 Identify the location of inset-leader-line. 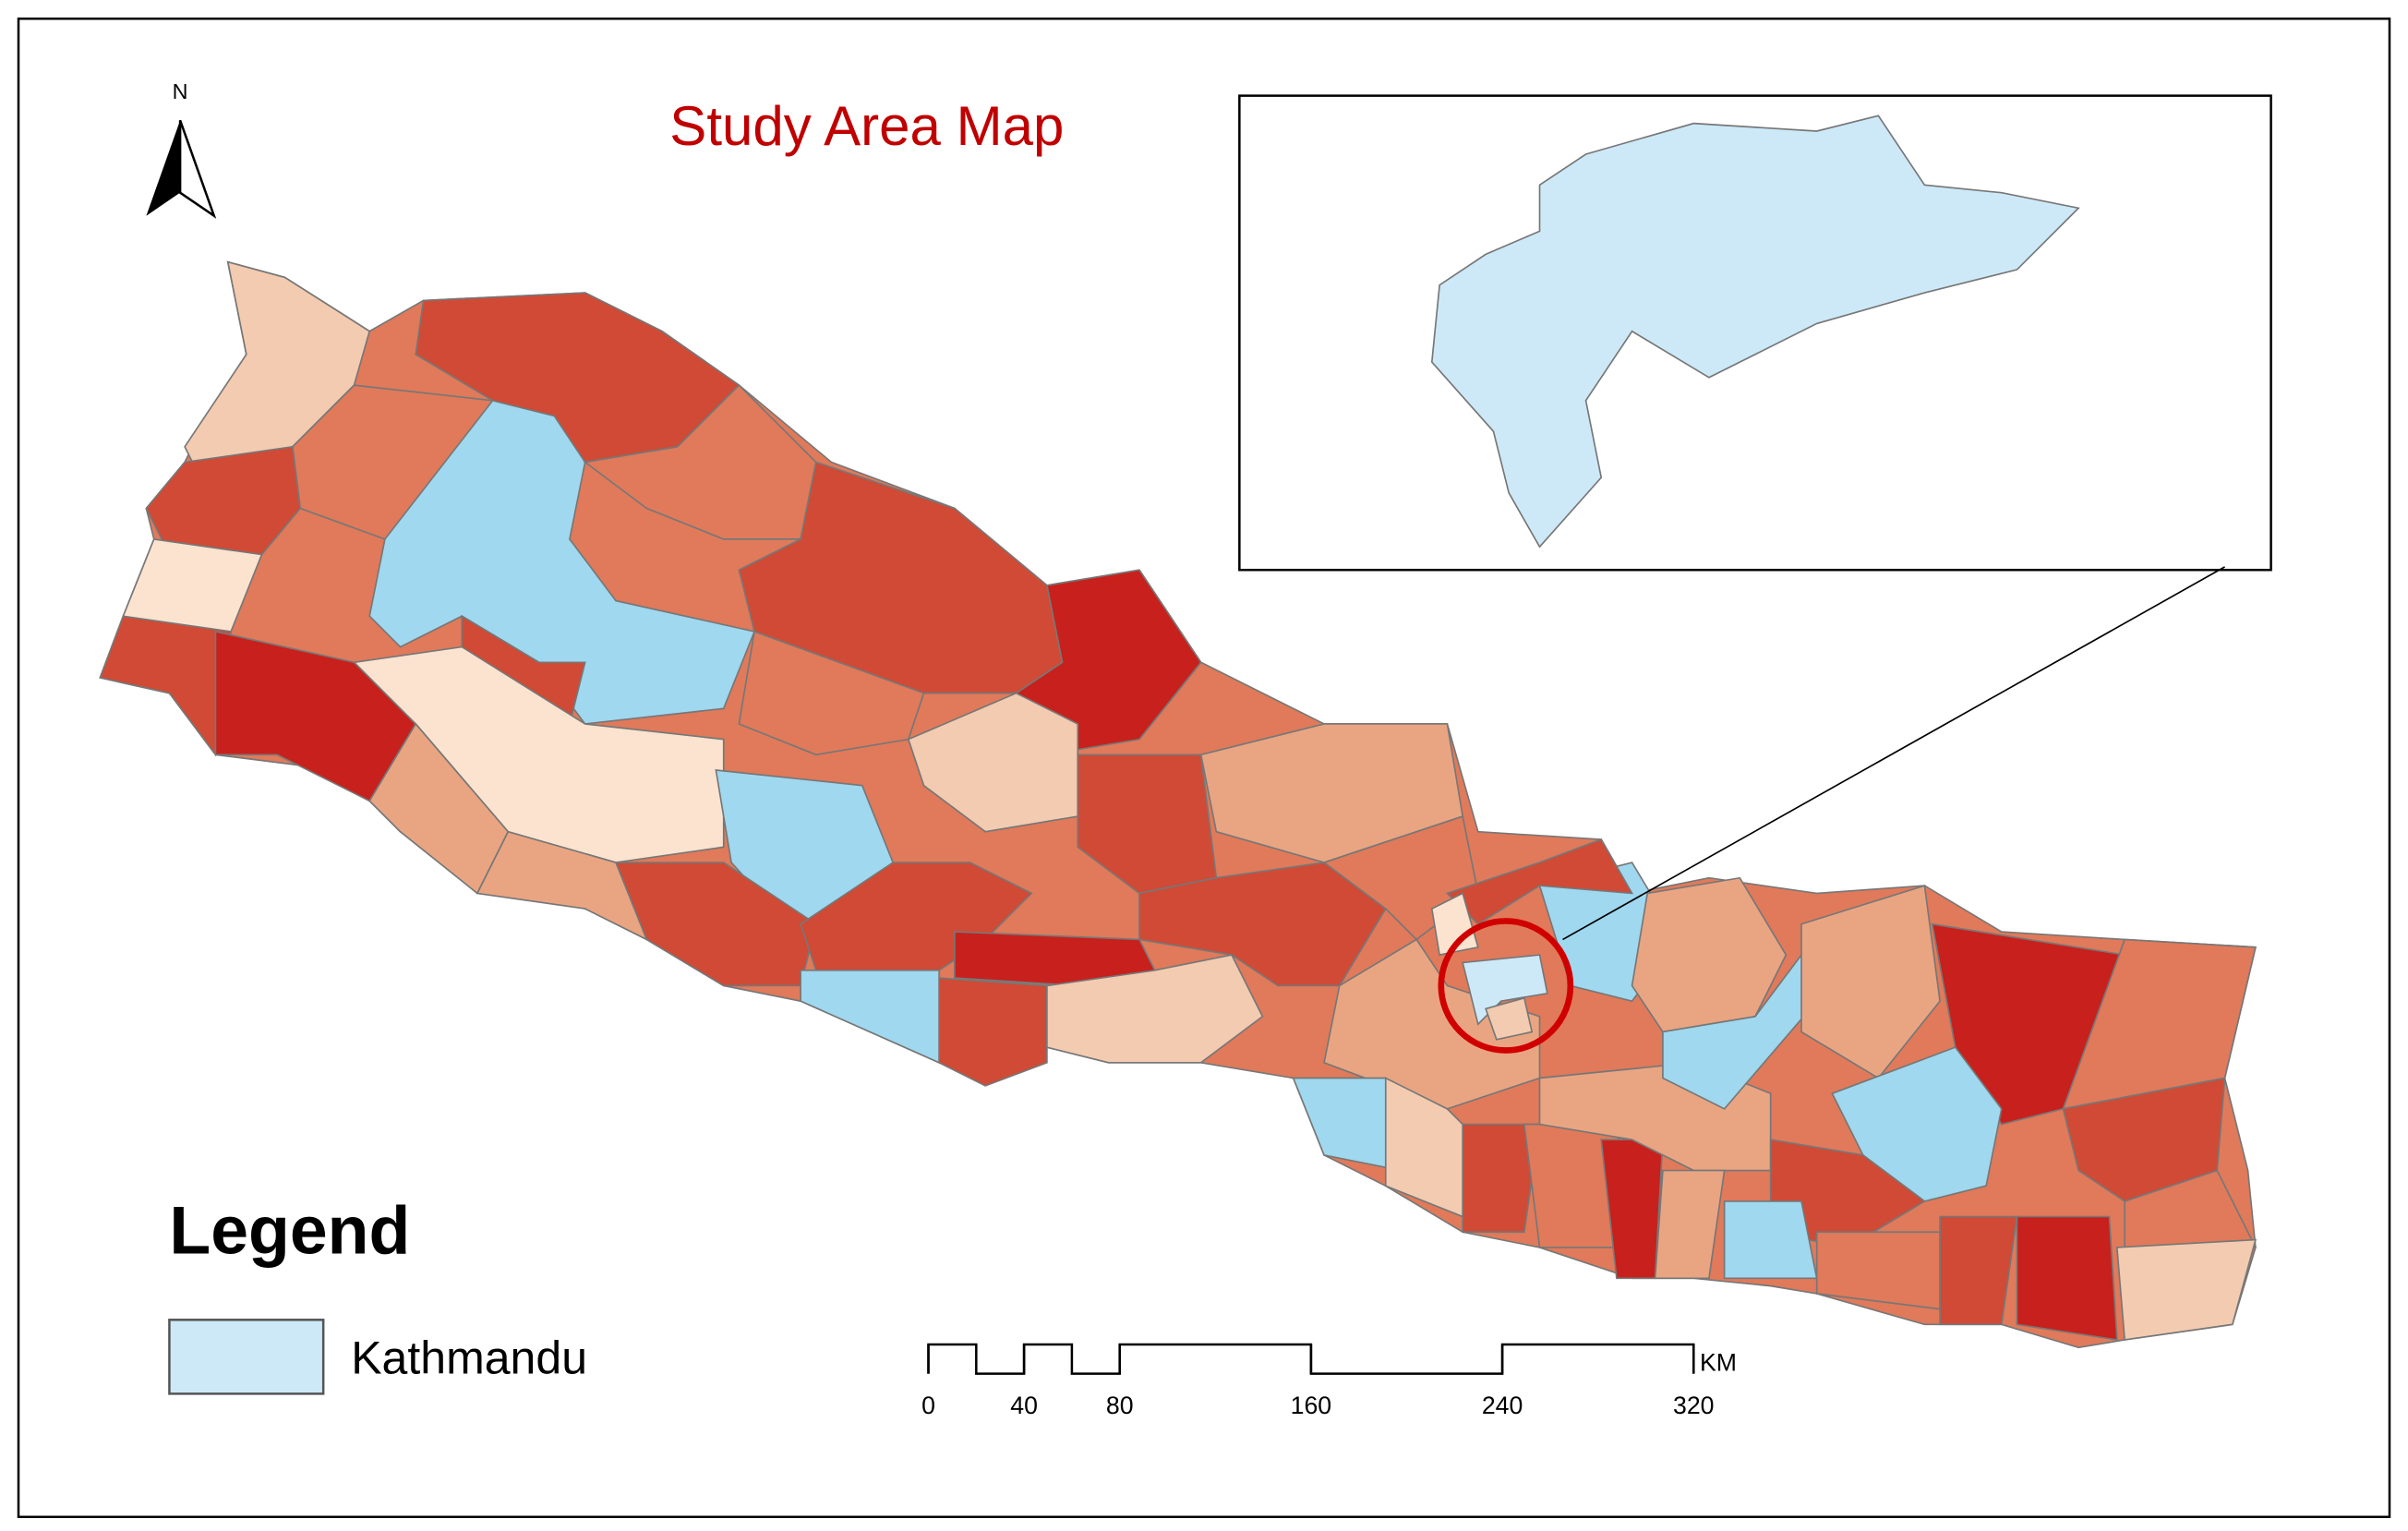
(1893, 753).